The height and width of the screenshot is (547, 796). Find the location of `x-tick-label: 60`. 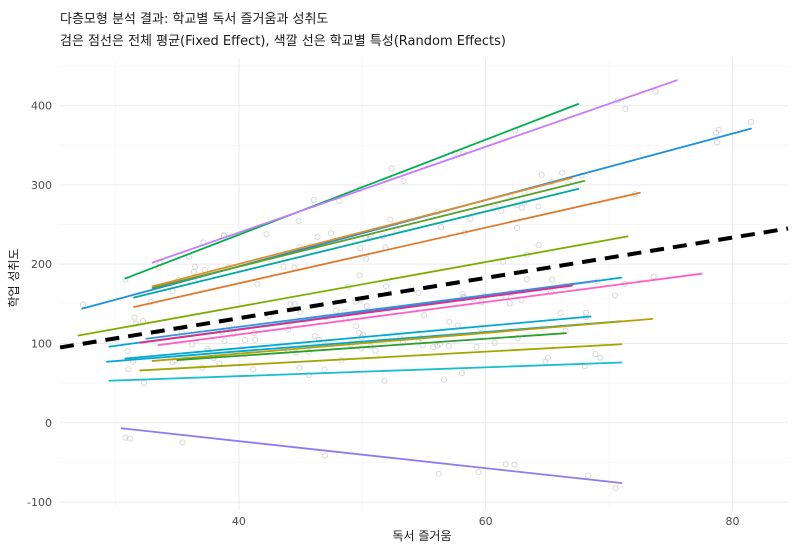

x-tick-label: 60 is located at coordinates (486, 521).